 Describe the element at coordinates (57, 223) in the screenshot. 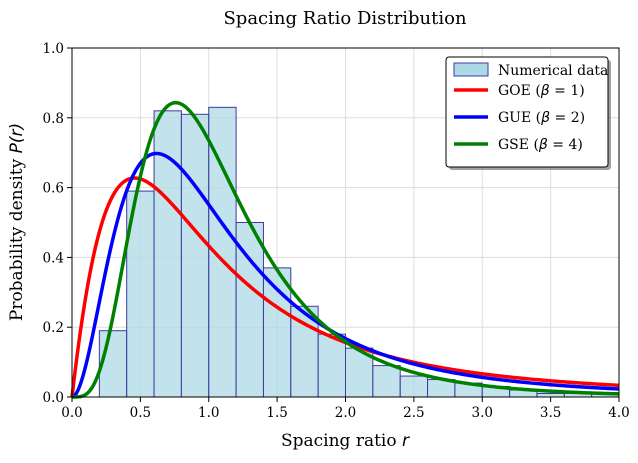

I see `y-axis-ticks: 0.0 0.2 0.4 0.6 0.8 1.0` at that location.